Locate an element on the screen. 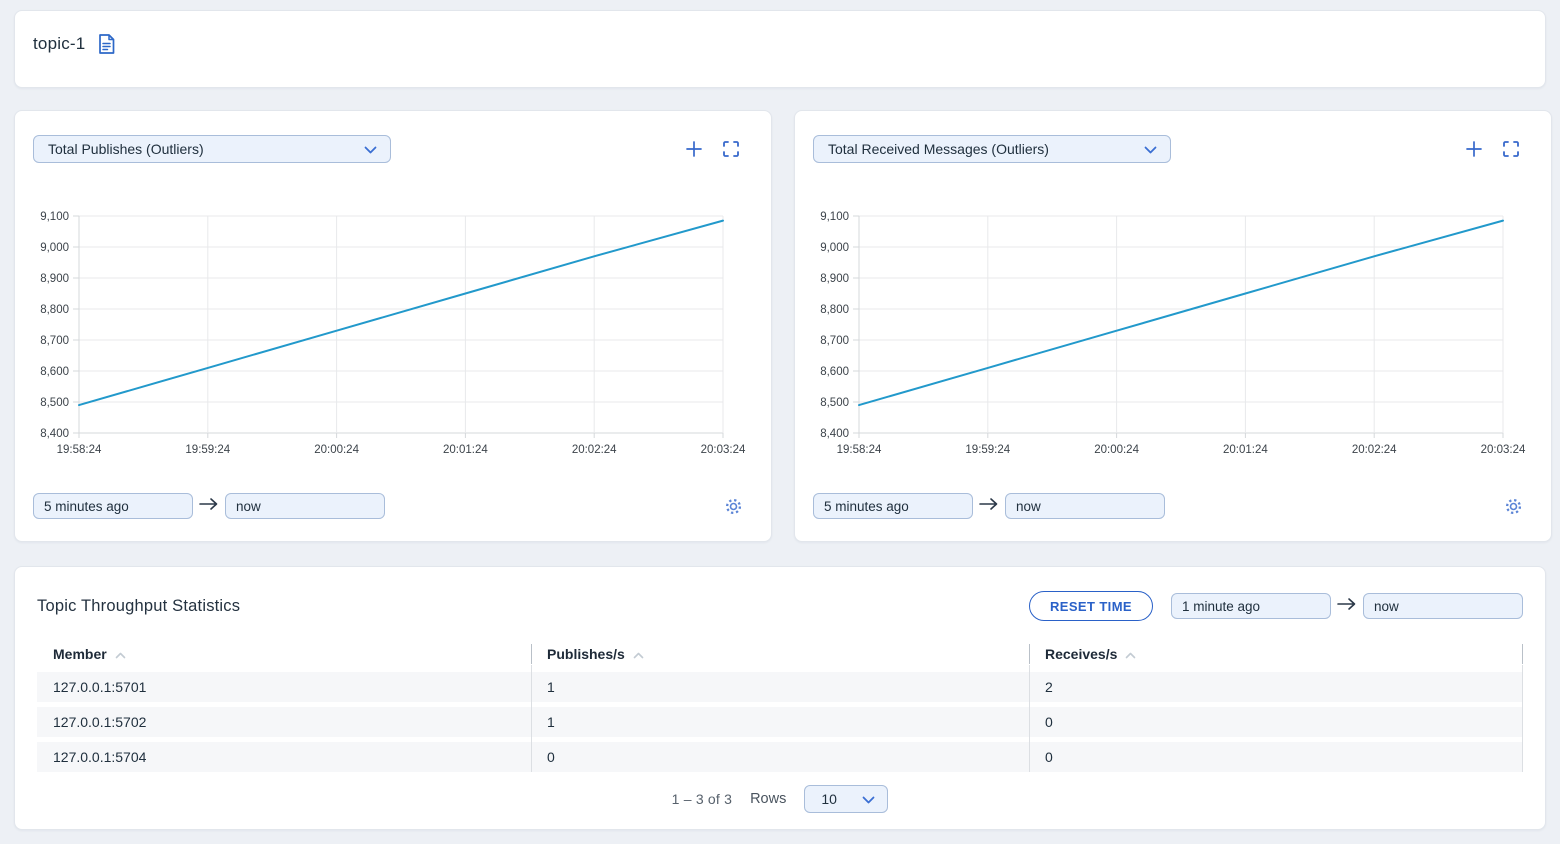 The width and height of the screenshot is (1560, 844). column-header-member: Member is located at coordinates (284, 654).